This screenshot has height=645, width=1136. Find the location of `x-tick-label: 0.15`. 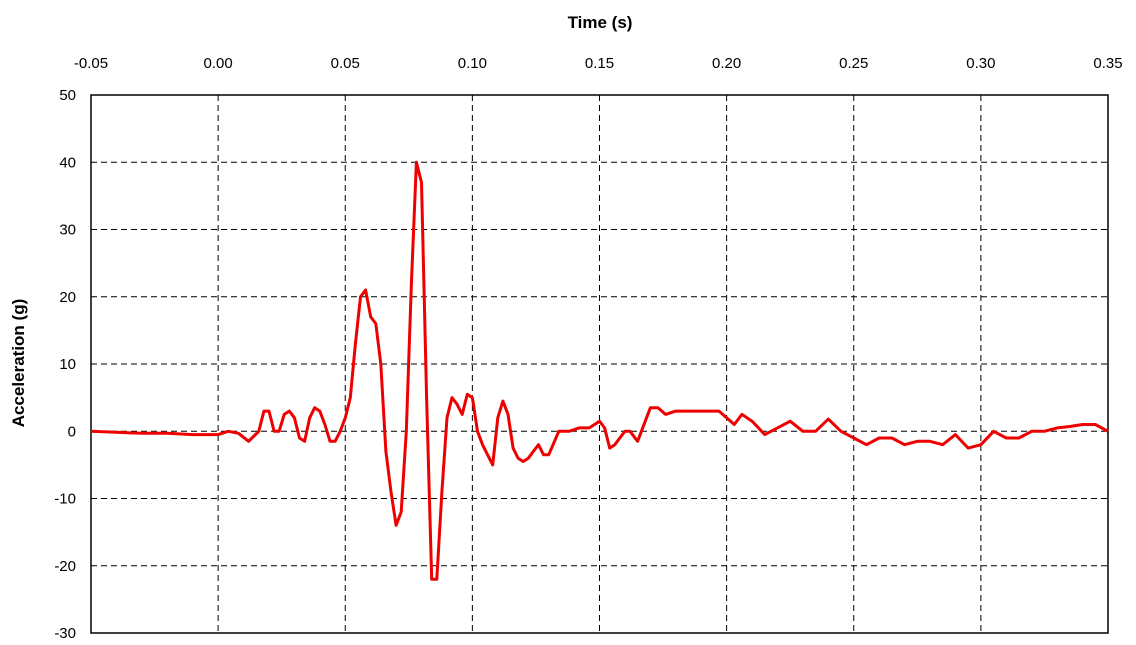

x-tick-label: 0.15 is located at coordinates (599, 63).